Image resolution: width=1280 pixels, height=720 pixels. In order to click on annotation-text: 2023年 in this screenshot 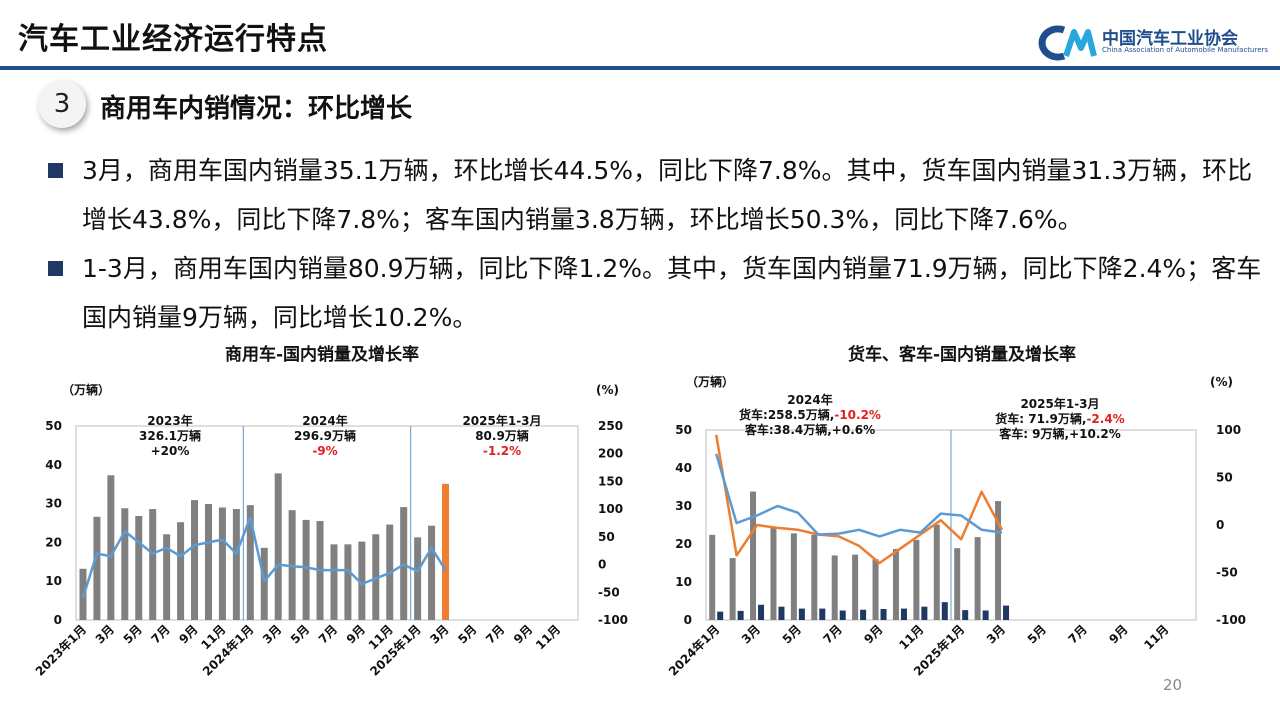, I will do `click(169, 420)`.